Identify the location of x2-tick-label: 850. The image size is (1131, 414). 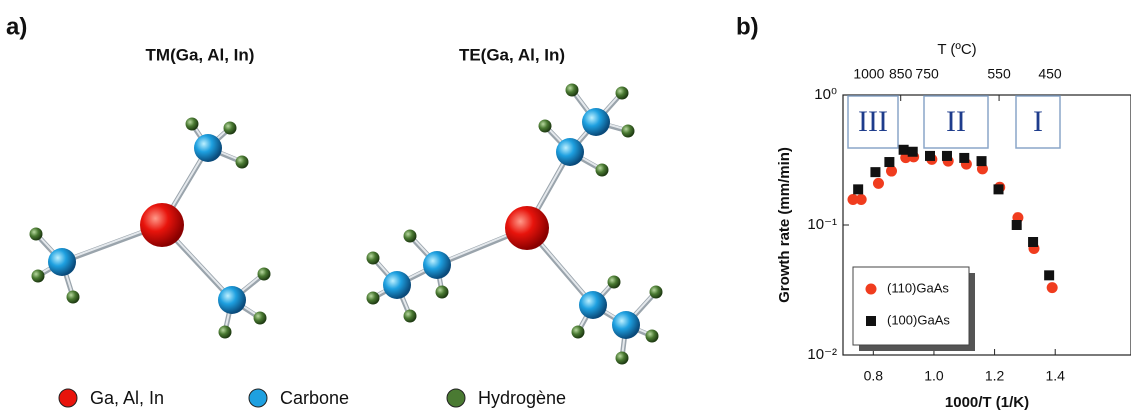
(901, 74).